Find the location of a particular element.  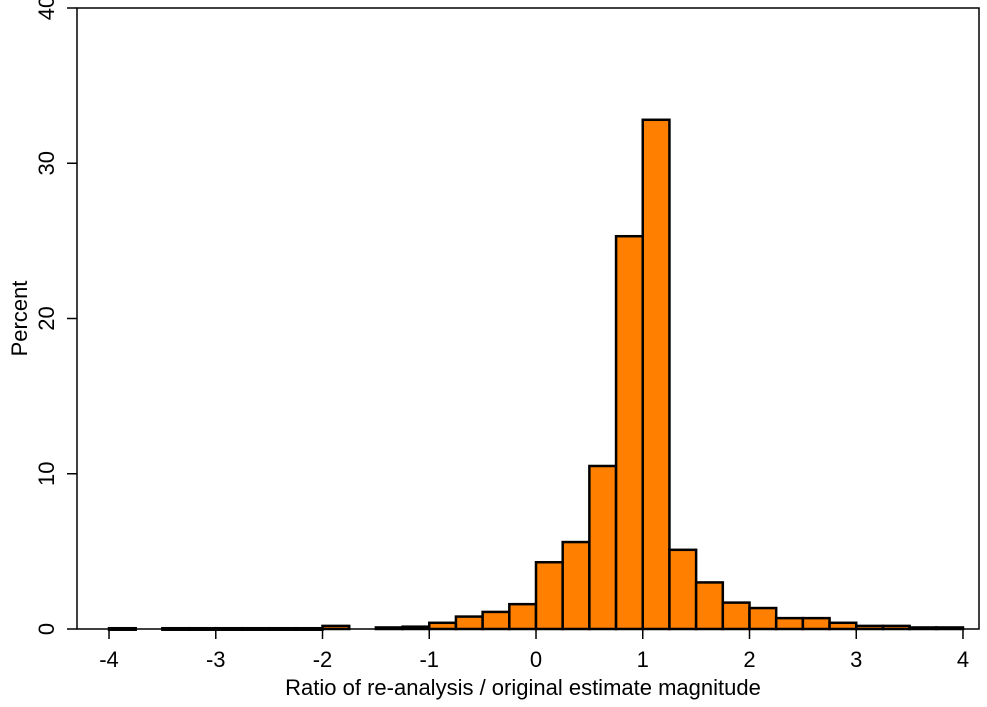

y-tick-label: 30 is located at coordinates (46, 163).